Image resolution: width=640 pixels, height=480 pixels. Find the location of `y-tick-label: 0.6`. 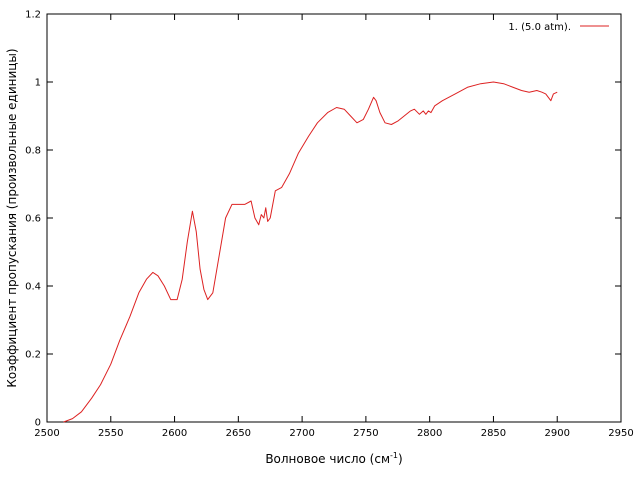

y-tick-label: 0.6 is located at coordinates (33, 219).